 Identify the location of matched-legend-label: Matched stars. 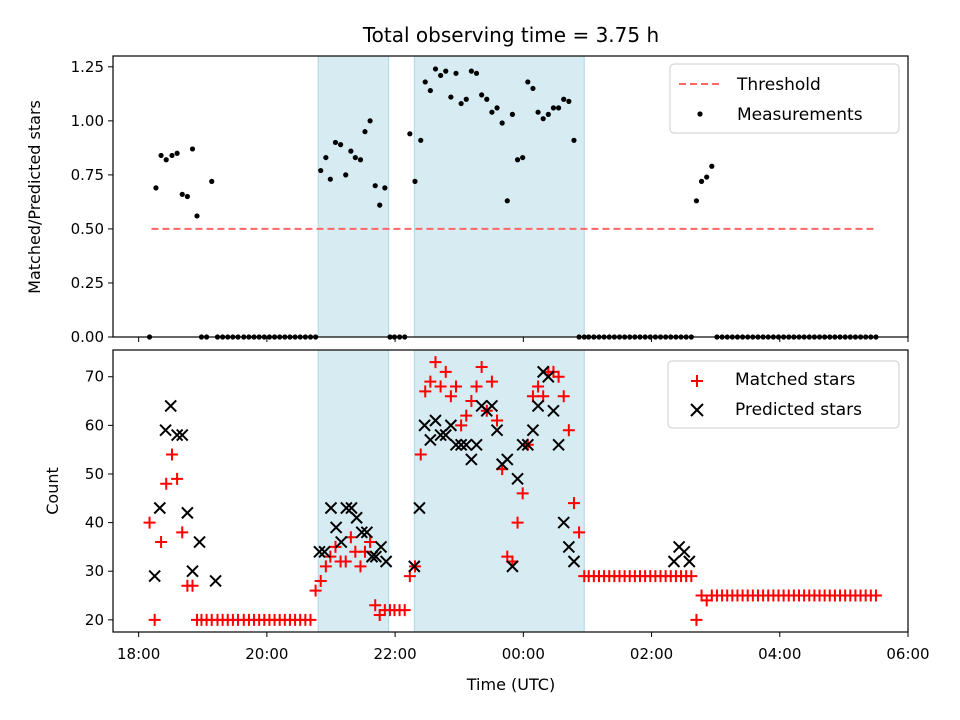
(795, 380).